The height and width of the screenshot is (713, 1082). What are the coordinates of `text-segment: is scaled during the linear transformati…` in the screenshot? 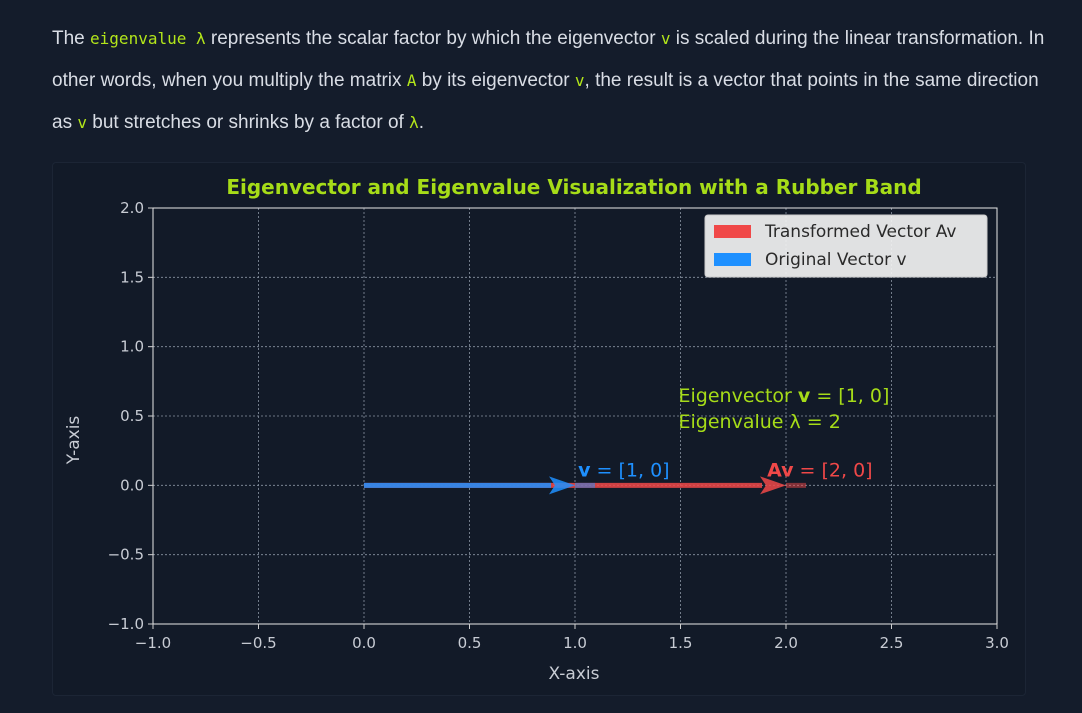 It's located at (548, 59).